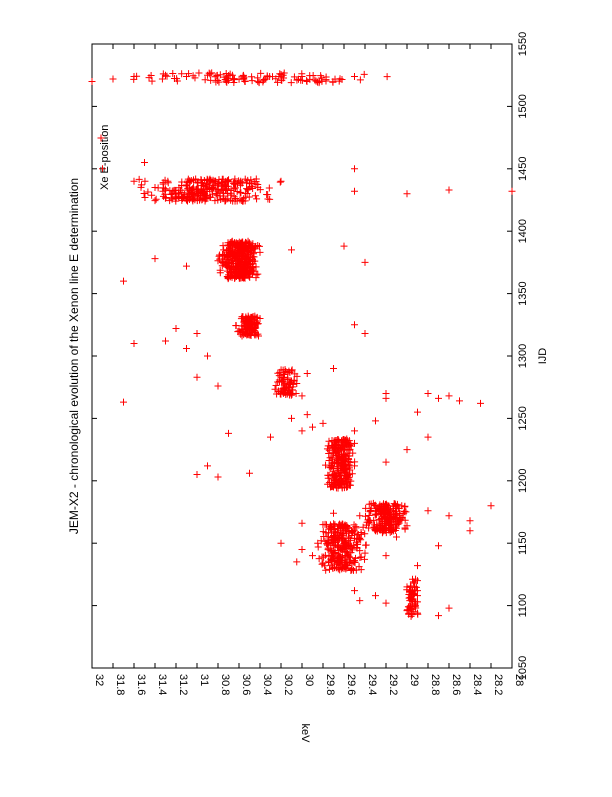 This screenshot has height=797, width=612. What do you see at coordinates (309, 680) in the screenshot?
I see `y-tick-label: 30` at bounding box center [309, 680].